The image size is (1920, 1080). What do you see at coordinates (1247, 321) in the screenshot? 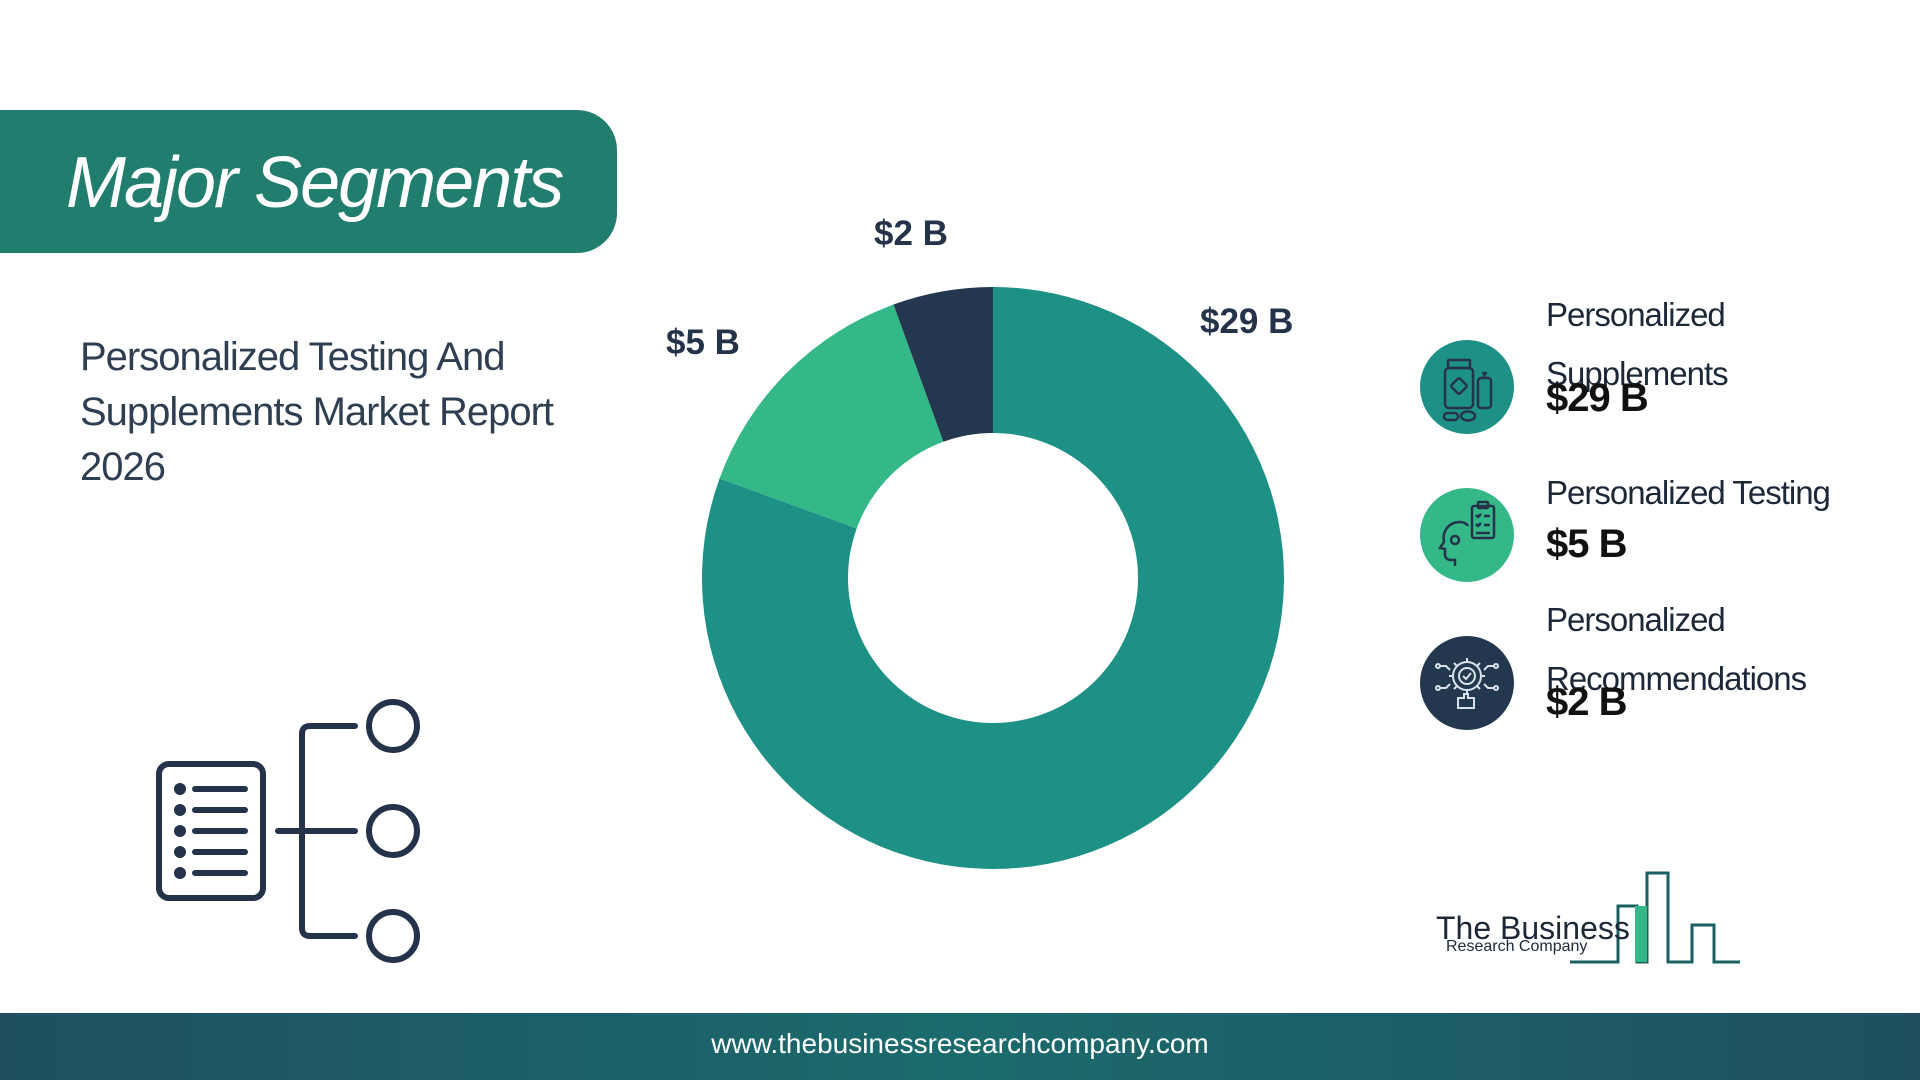
I see `data-label-supplements: $29 B` at bounding box center [1247, 321].